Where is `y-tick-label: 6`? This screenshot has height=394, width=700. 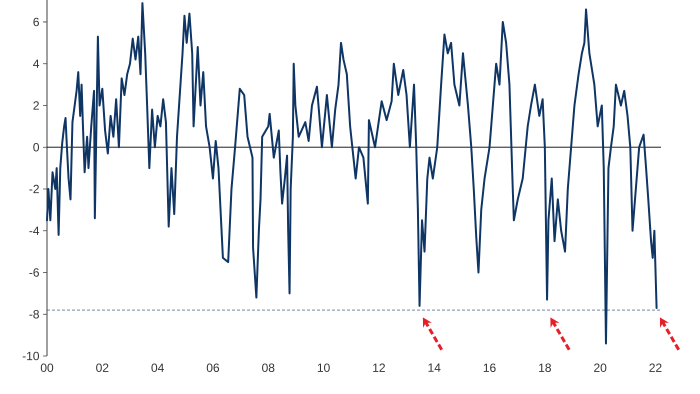 y-tick-label: 6 is located at coordinates (36, 22).